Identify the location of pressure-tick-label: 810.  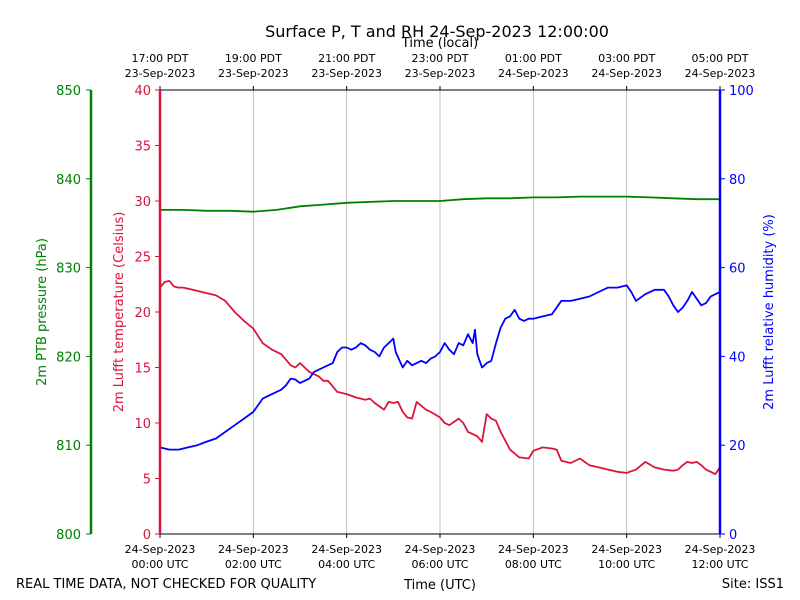
(68, 446).